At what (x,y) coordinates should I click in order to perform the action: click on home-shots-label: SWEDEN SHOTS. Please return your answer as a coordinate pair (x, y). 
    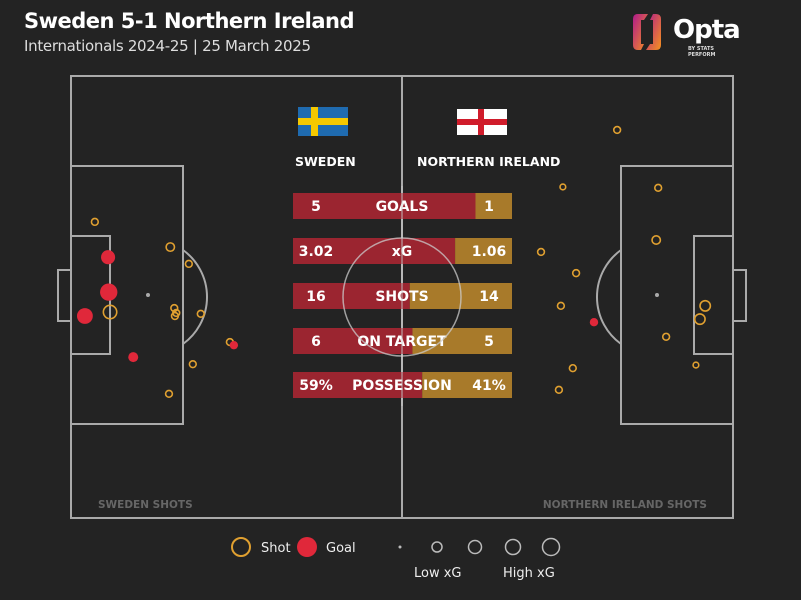
    Looking at the image, I should click on (145, 505).